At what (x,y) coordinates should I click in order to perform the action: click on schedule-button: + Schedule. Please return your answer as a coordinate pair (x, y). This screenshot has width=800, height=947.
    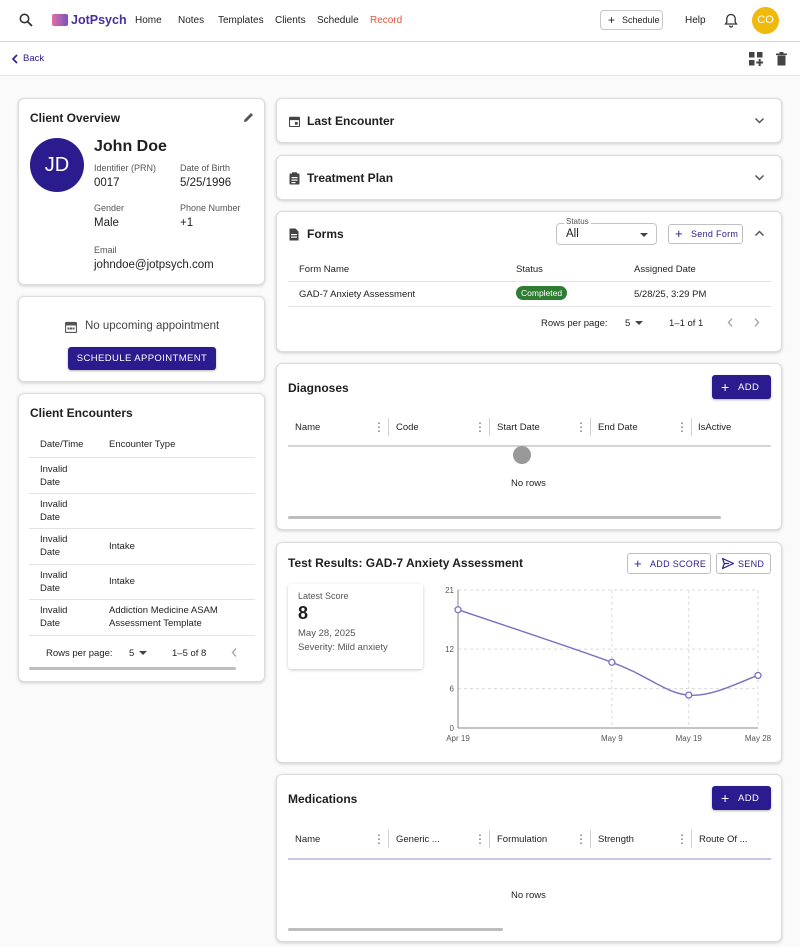
    Looking at the image, I should click on (631, 20).